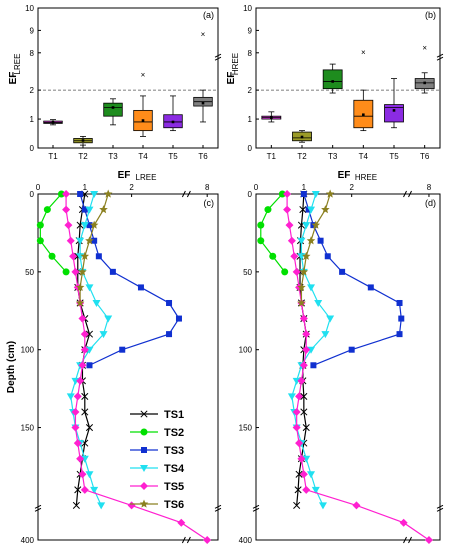 This screenshot has height=550, width=449. Describe the element at coordinates (247, 272) in the screenshot. I see `y-tick-label: 50` at that location.